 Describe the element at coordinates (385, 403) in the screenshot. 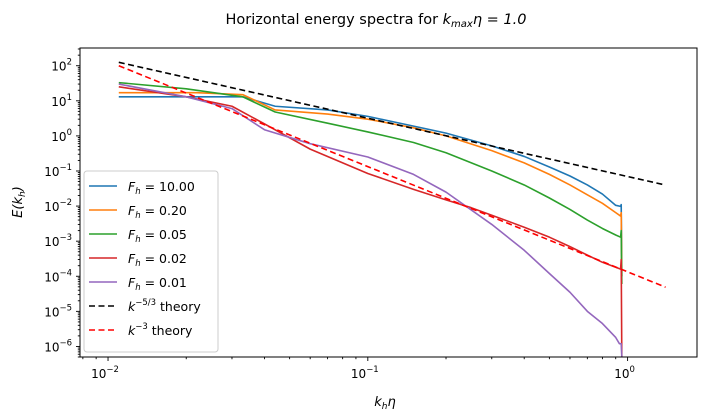

I see `x-axis-label: khη` at that location.